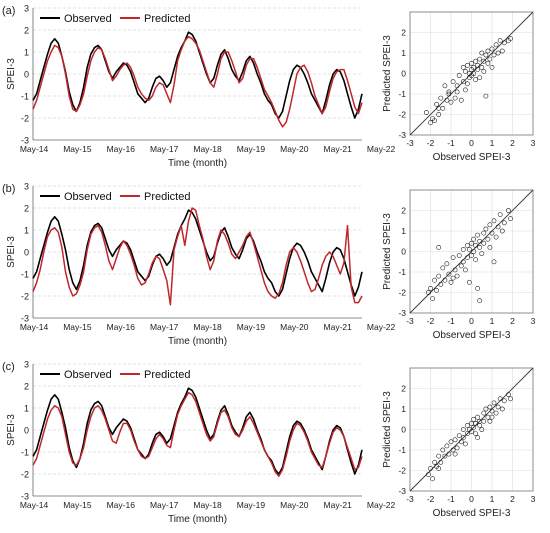 The width and height of the screenshot is (550, 533). I want to click on legend-entry: Predicted, so click(167, 375).